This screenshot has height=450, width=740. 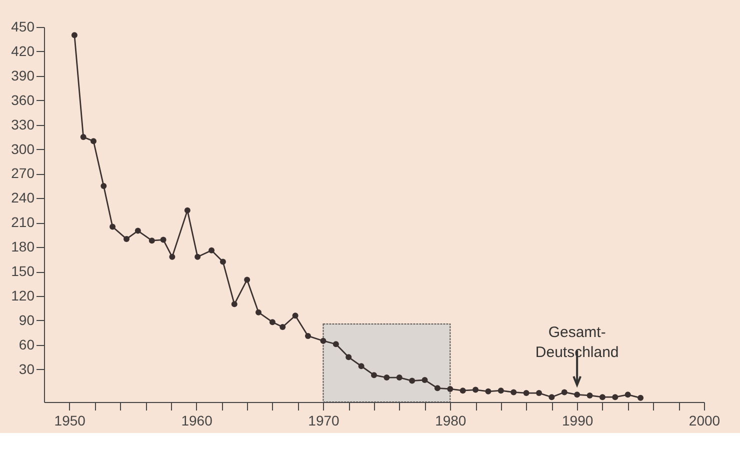 What do you see at coordinates (23, 198) in the screenshot?
I see `y-tick-label: 240` at bounding box center [23, 198].